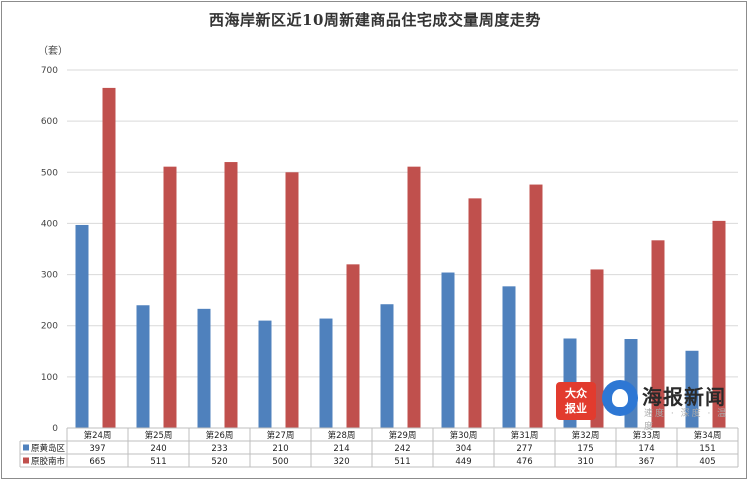  What do you see at coordinates (375, 20) in the screenshot?
I see `chart-title: 西海岸新区近10周新建商品住宅成交量周度走势` at bounding box center [375, 20].